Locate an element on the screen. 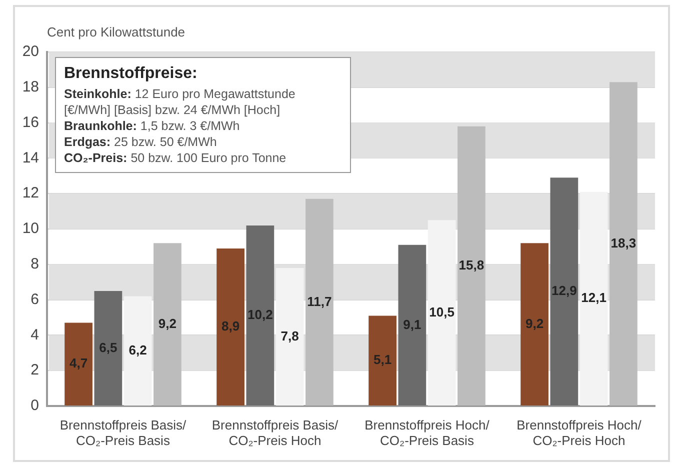  y-tick-label: 8 is located at coordinates (34, 264).